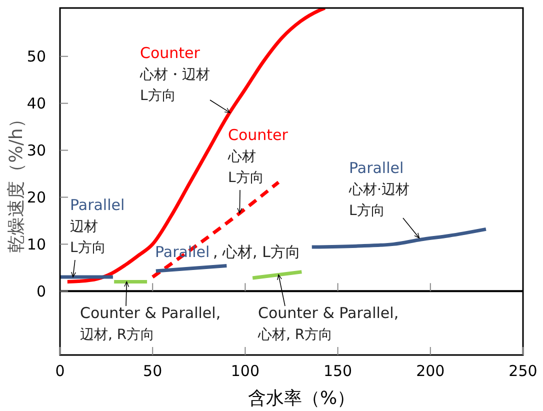 This screenshot has height=411, width=543. Describe the element at coordinates (245, 371) in the screenshot. I see `x-tick-label: 100` at that location.